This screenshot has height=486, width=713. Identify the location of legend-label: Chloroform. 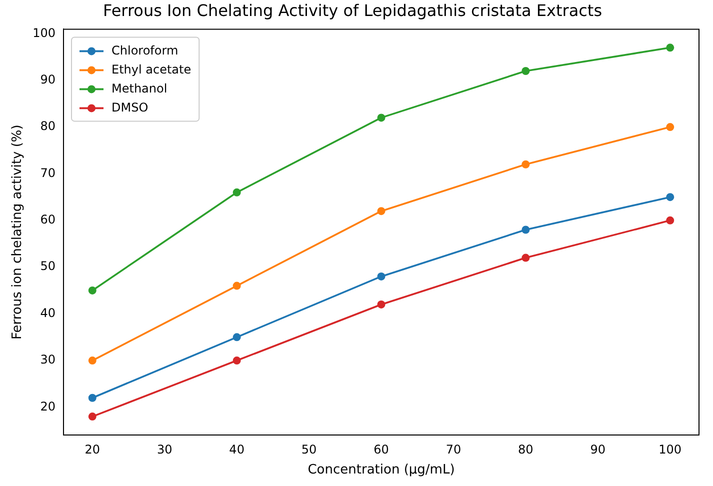
(145, 50).